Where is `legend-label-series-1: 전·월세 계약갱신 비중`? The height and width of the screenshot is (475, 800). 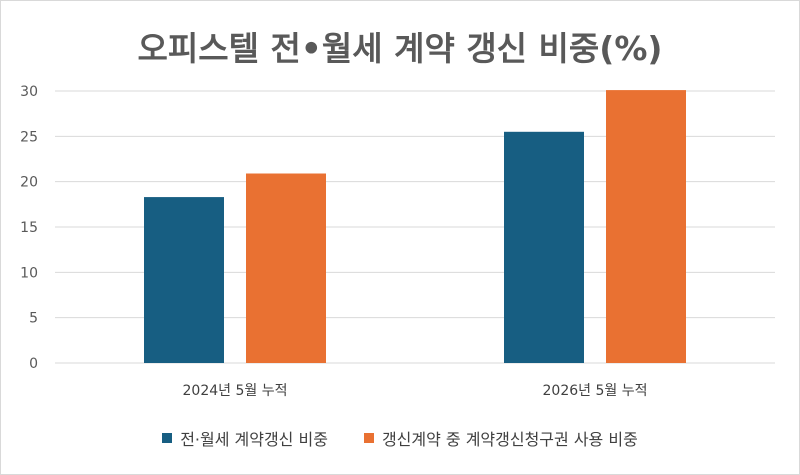 legend-label-series-1: 전·월세 계약갱신 비중 is located at coordinates (254, 439).